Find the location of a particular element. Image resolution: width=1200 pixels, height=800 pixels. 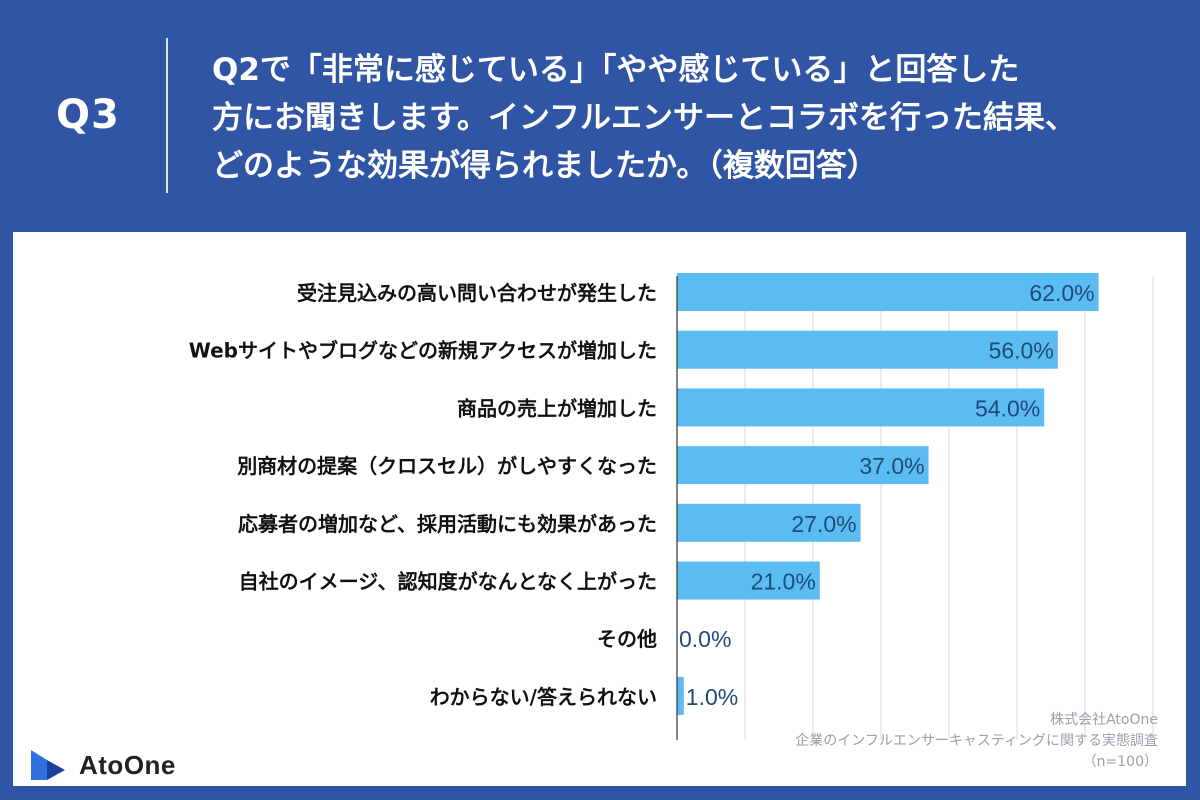

atoone-logo: AtoOne is located at coordinates (116, 765).